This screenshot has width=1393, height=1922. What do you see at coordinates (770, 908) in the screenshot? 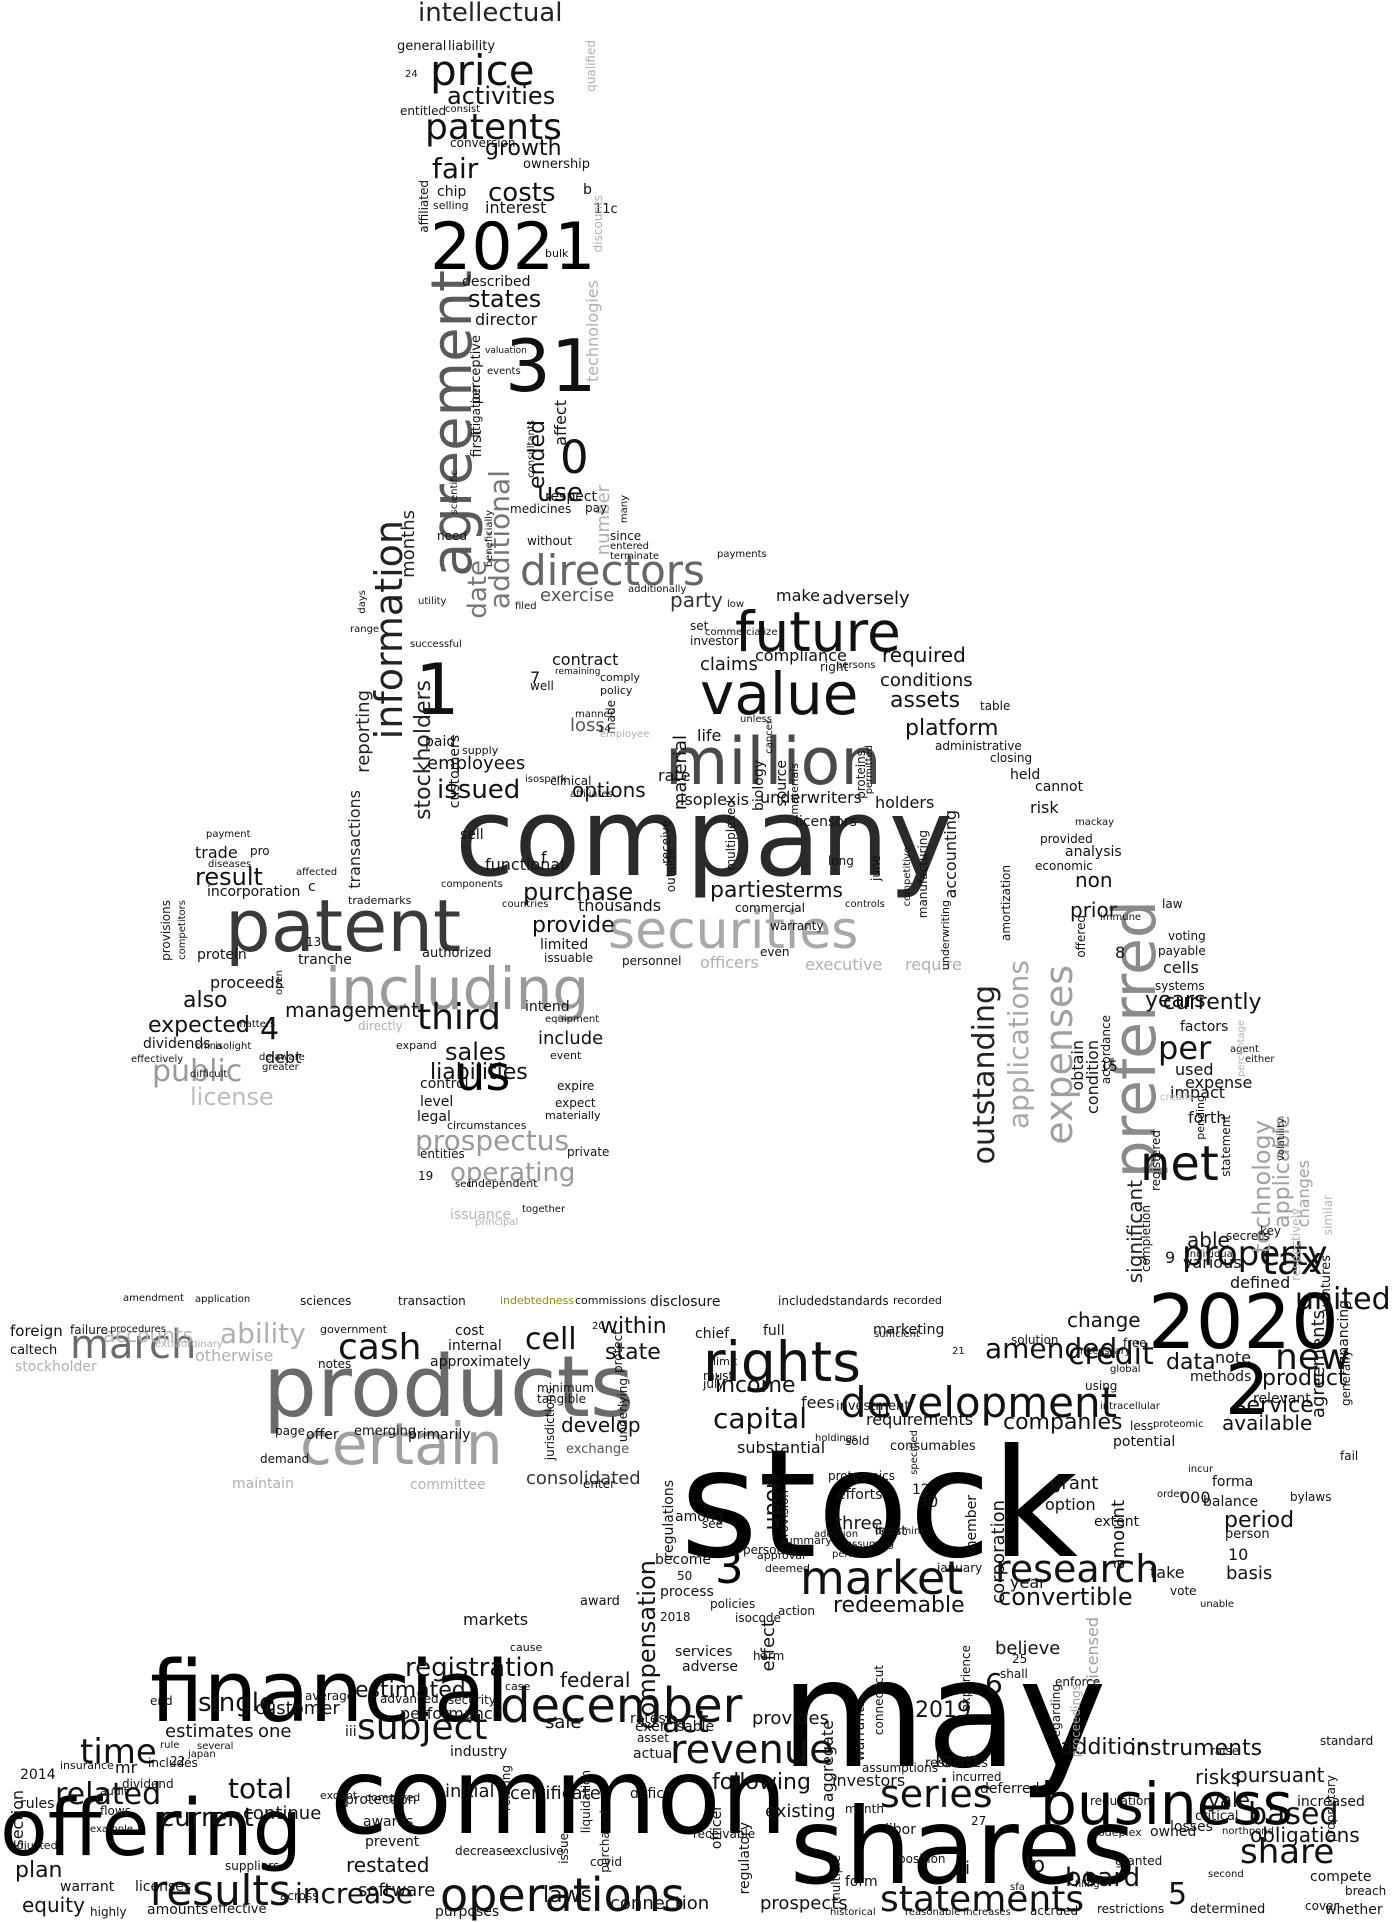
I see `word-commercial: commercial` at bounding box center [770, 908].